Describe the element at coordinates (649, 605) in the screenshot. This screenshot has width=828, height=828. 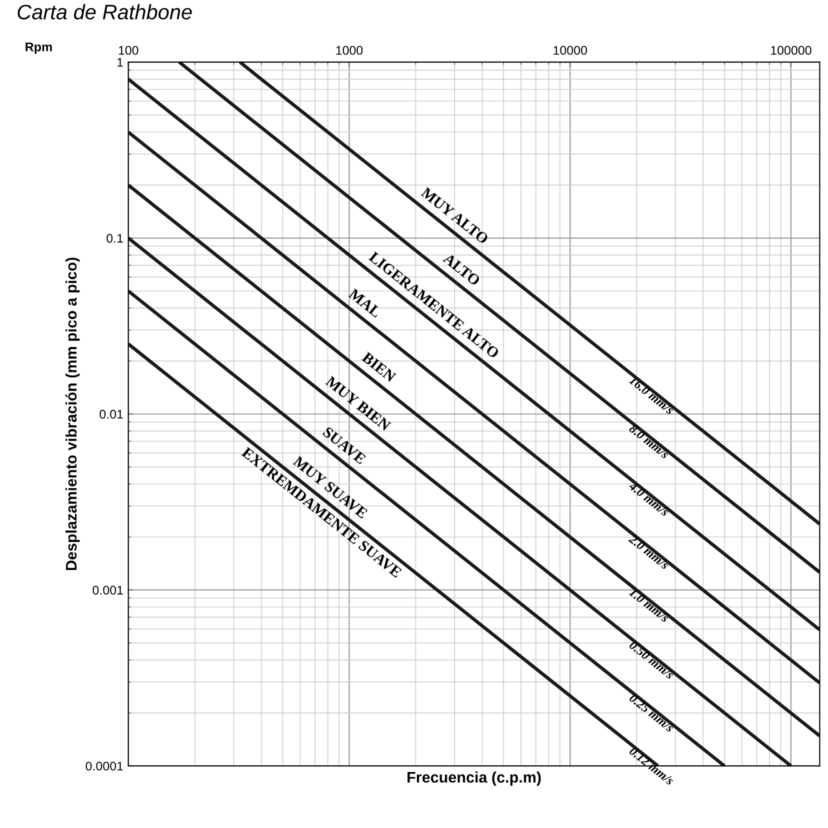
I see `text: 1.0 mm/s` at that location.